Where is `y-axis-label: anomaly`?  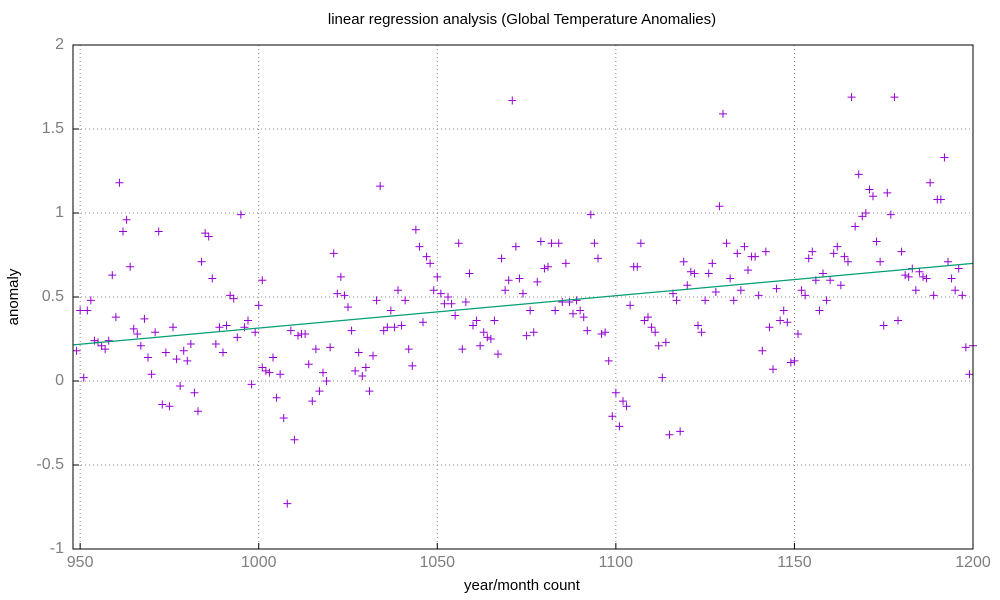
y-axis-label: anomaly is located at coordinates (13, 296).